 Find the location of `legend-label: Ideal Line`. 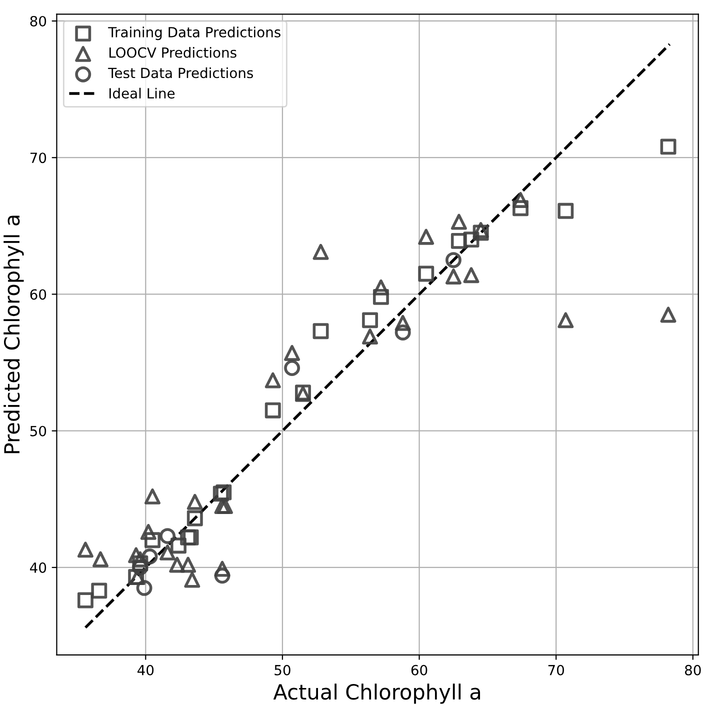

legend-label: Ideal Line is located at coordinates (142, 93).